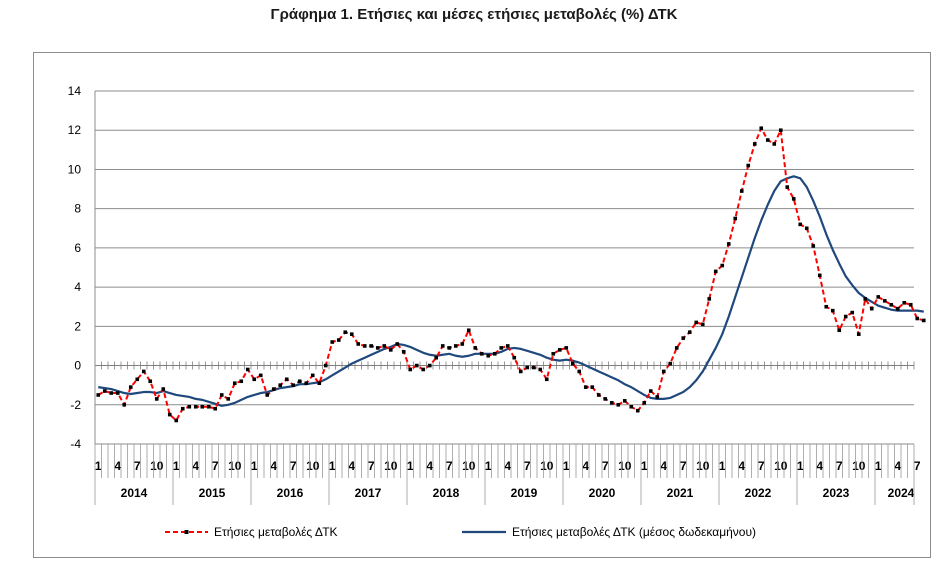 This screenshot has height=576, width=948. I want to click on year-label: 2018, so click(446, 493).